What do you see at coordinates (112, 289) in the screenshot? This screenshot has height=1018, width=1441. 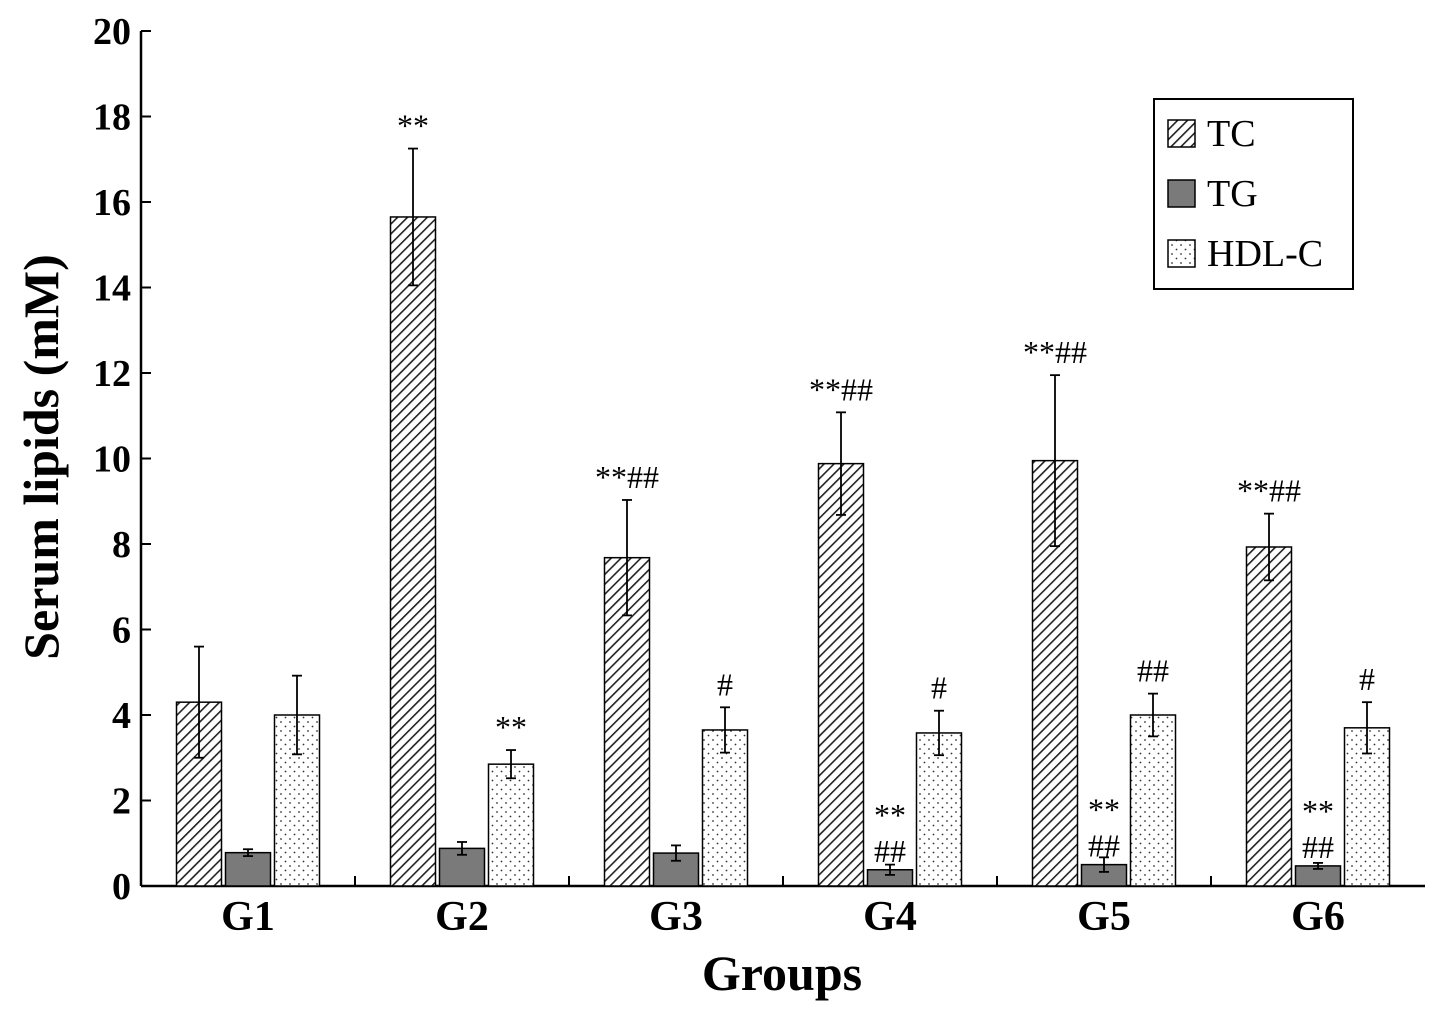 I see `y-tick-label: 14` at bounding box center [112, 289].